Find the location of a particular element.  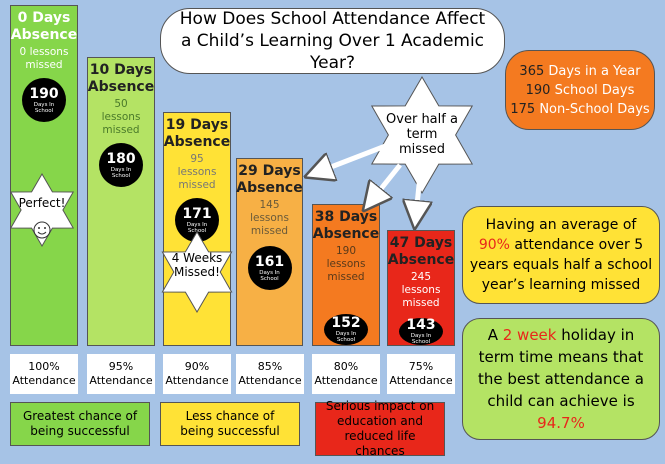

attendance-box: 75% Attendance is located at coordinates (421, 374).